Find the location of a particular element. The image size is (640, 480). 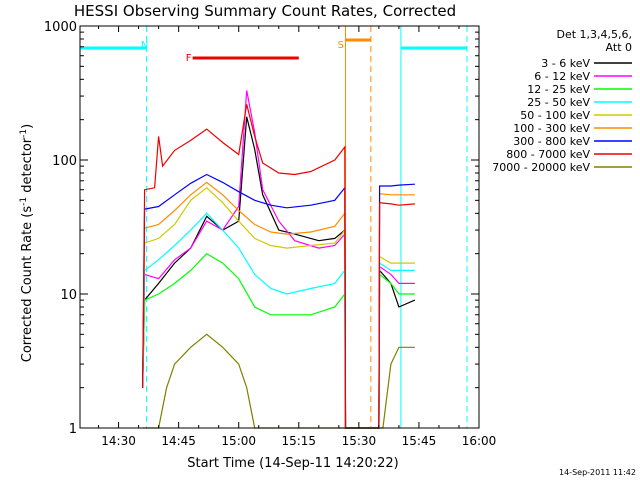

event-label-2: S is located at coordinates (341, 45).